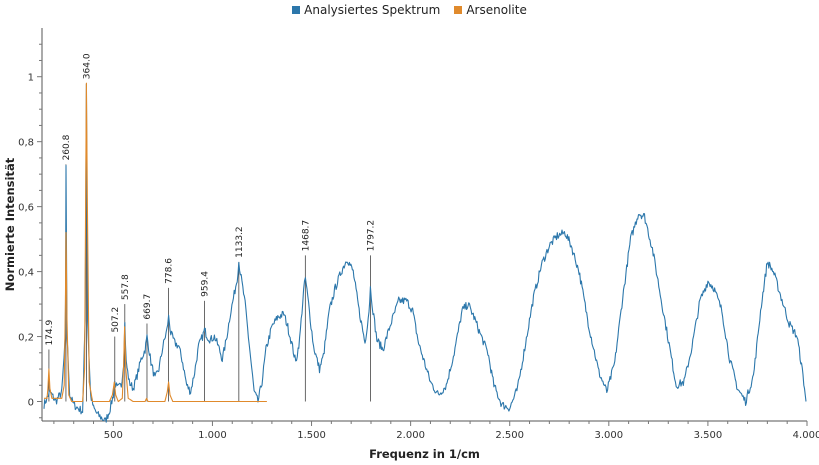 The image size is (819, 465). What do you see at coordinates (26, 143) in the screenshot?
I see `y-tick-label: 0,8` at bounding box center [26, 143].